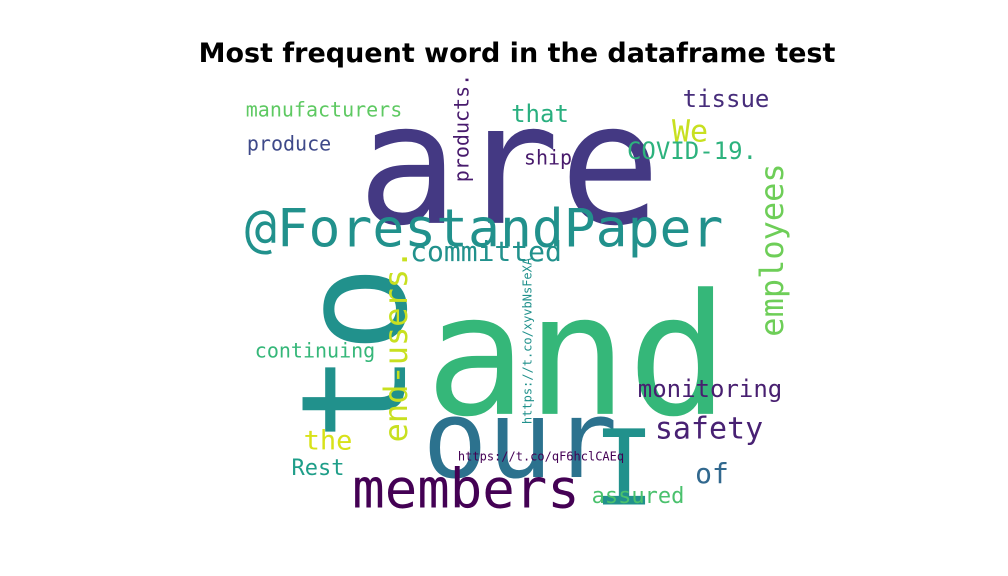 The image size is (1008, 576). What do you see at coordinates (318, 468) in the screenshot?
I see `word-rest: Rest` at bounding box center [318, 468].